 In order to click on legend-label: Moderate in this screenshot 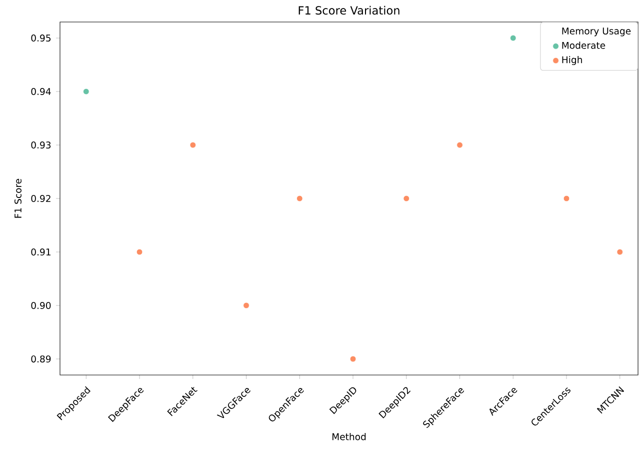, I will do `click(584, 45)`.